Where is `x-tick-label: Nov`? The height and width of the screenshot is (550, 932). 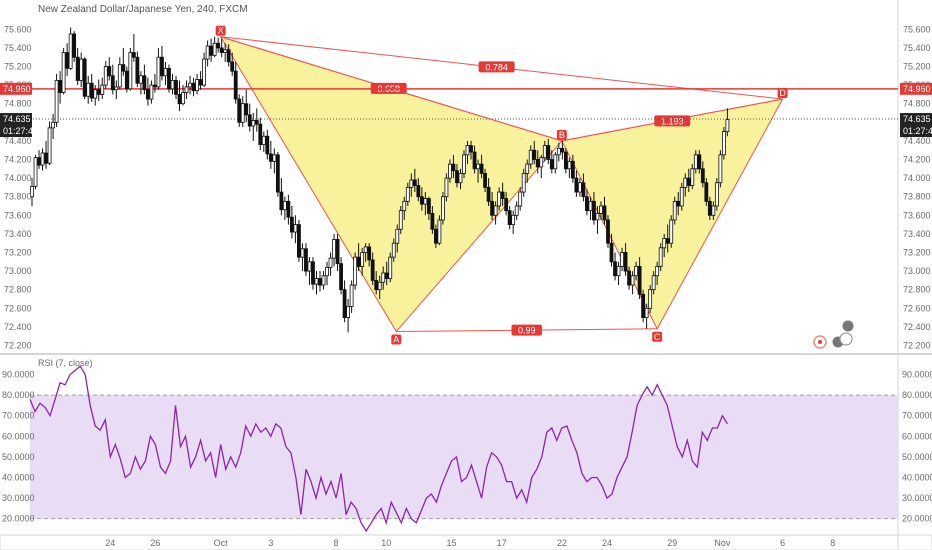
x-tick-label: Nov is located at coordinates (722, 543).